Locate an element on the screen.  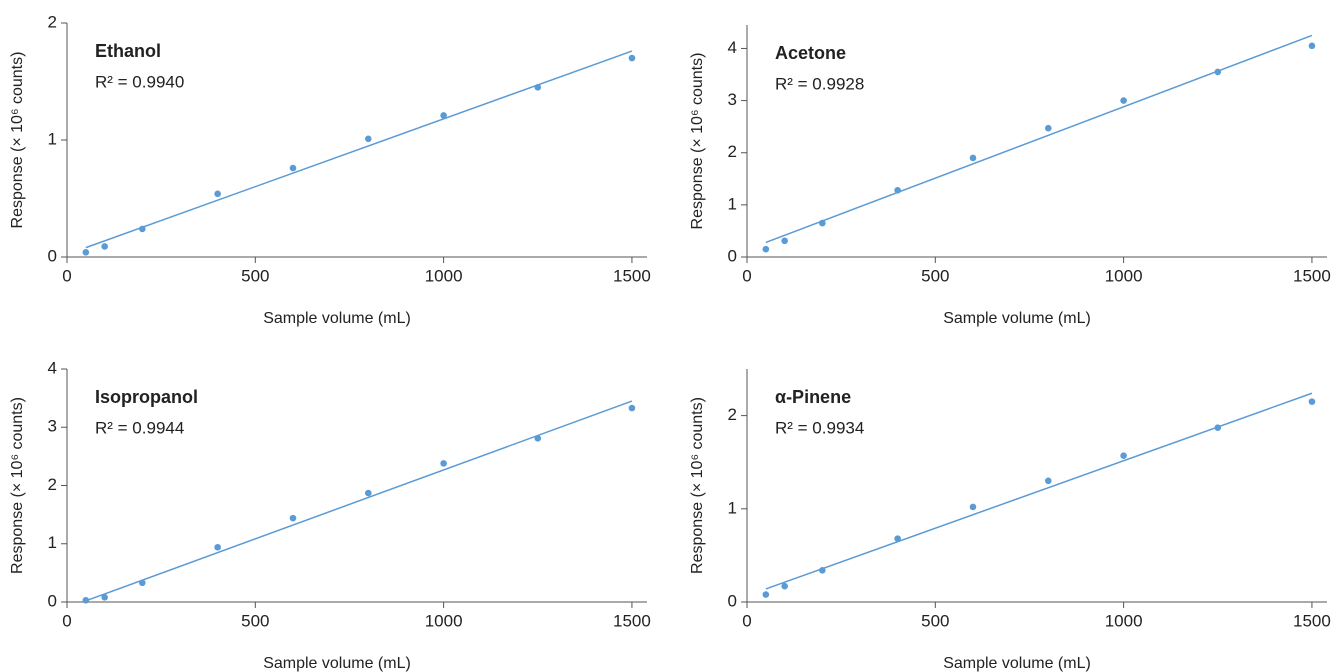
r-squared: R² = 0.9928 is located at coordinates (819, 83).